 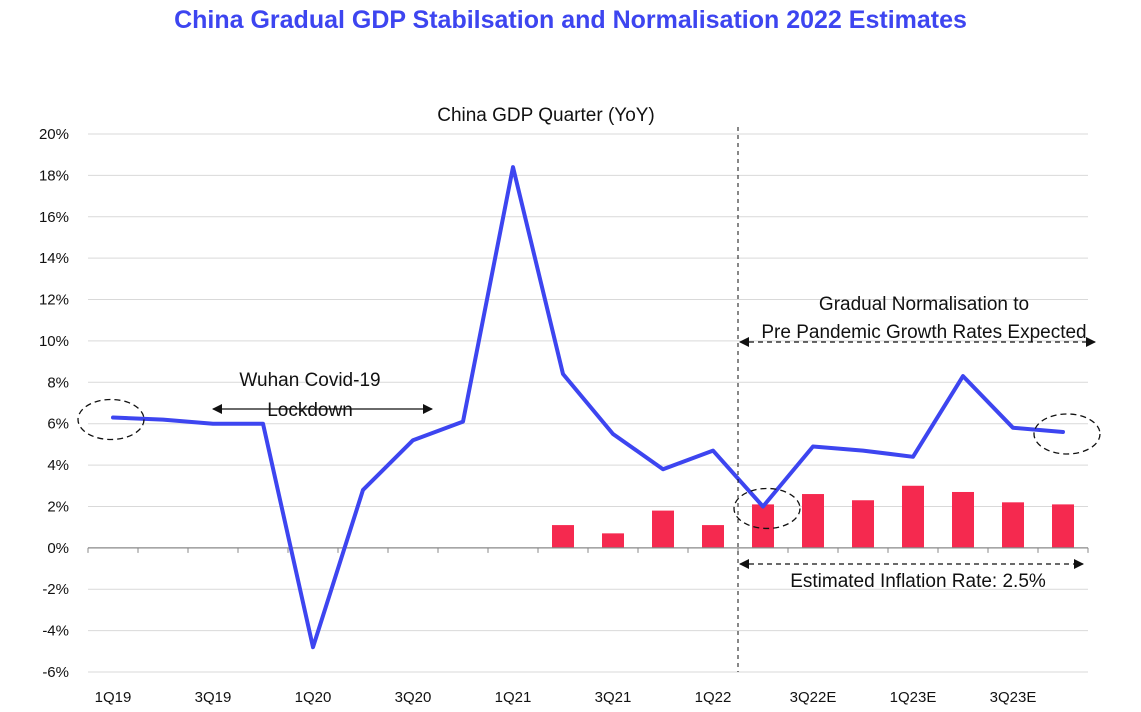 What do you see at coordinates (55, 631) in the screenshot?
I see `y-tick-label: -4%` at bounding box center [55, 631].